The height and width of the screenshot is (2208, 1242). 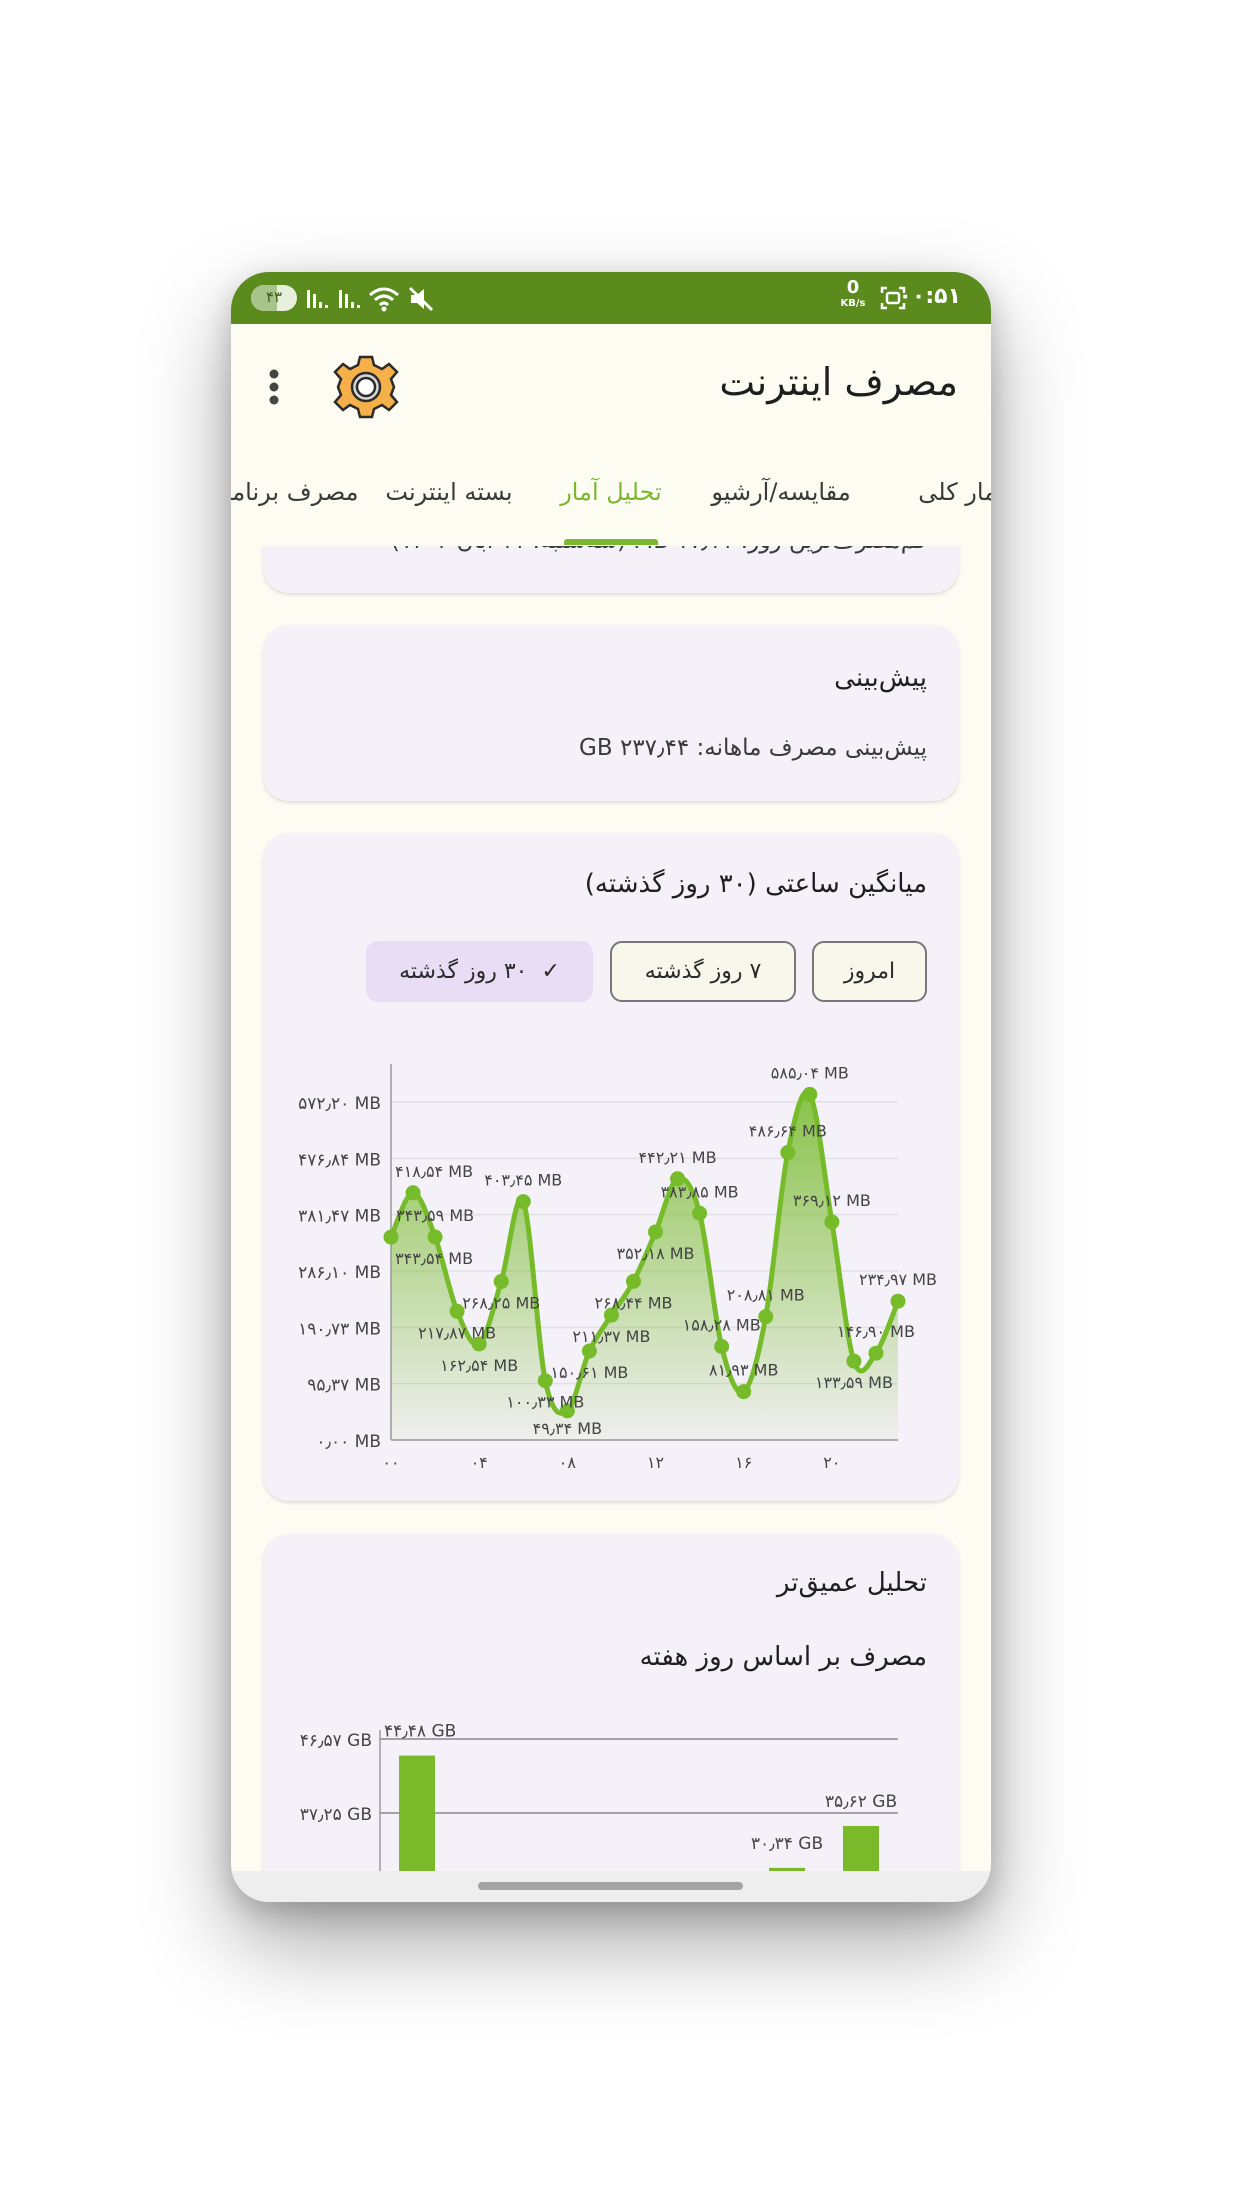 I want to click on y-tick-label: ۳۸۱٫۴۷ MB, so click(x=339, y=1217).